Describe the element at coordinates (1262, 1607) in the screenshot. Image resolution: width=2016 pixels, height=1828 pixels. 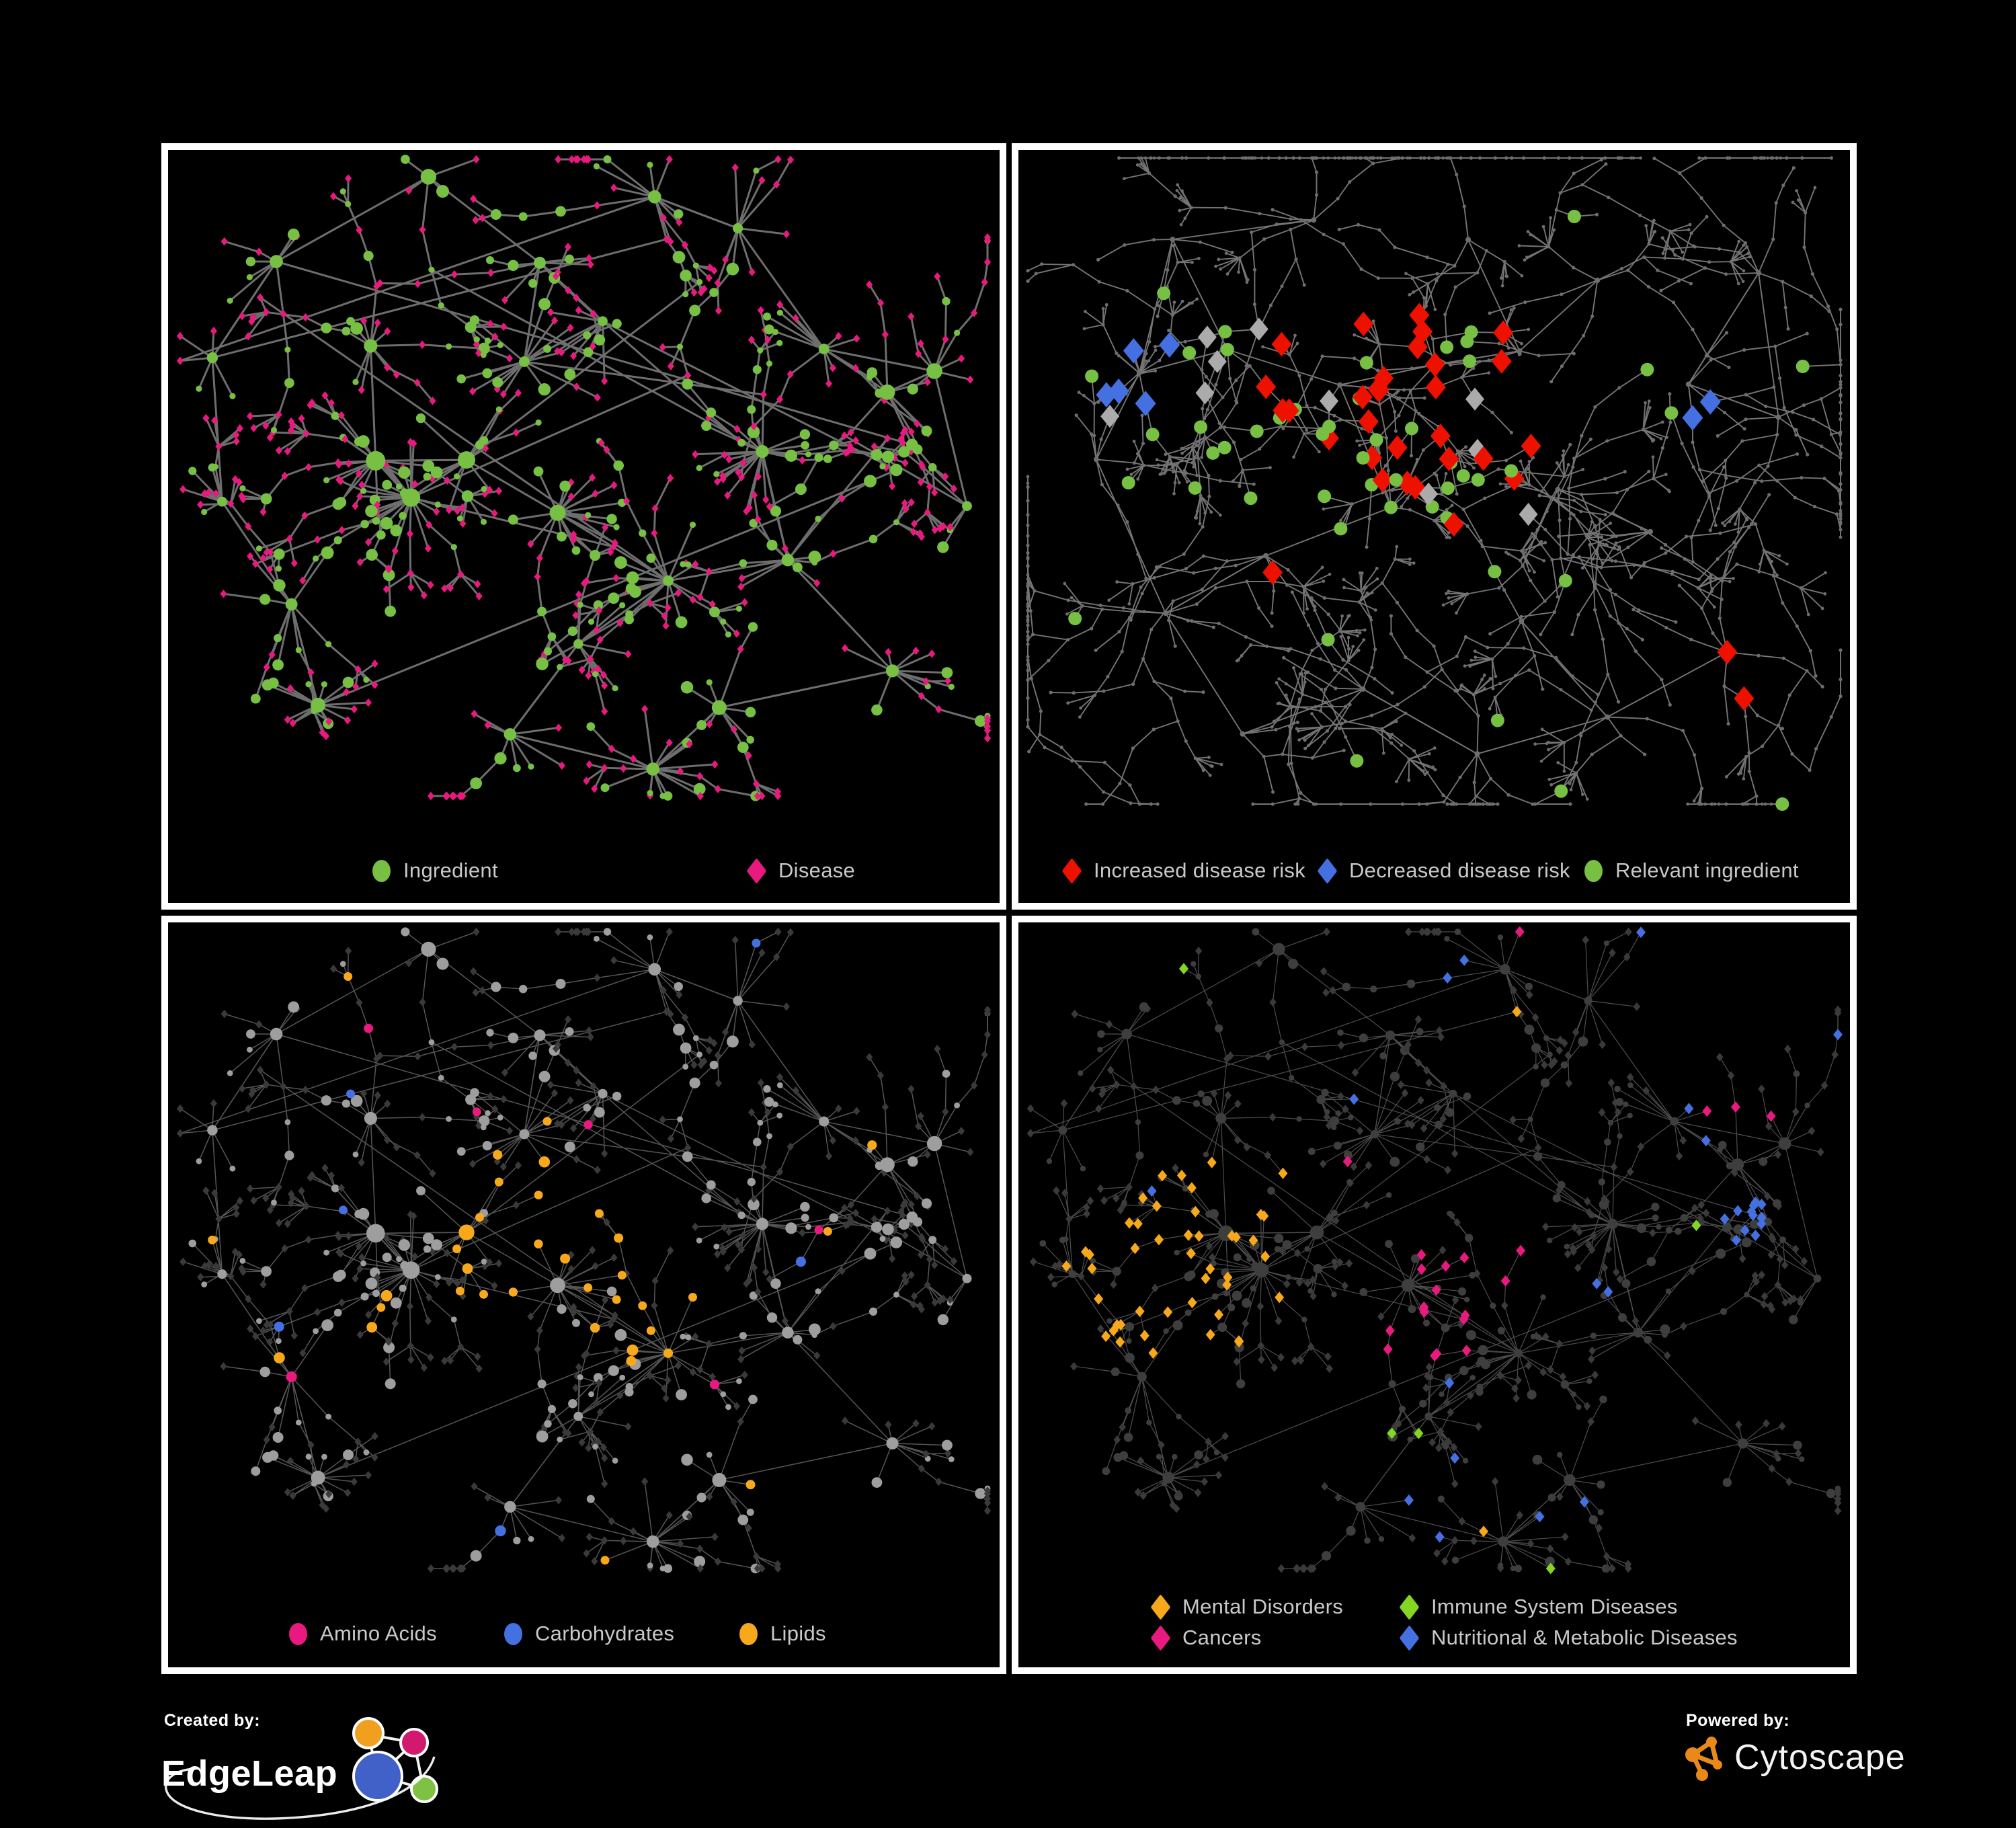
I see `legend-label: Mental Disorders` at that location.